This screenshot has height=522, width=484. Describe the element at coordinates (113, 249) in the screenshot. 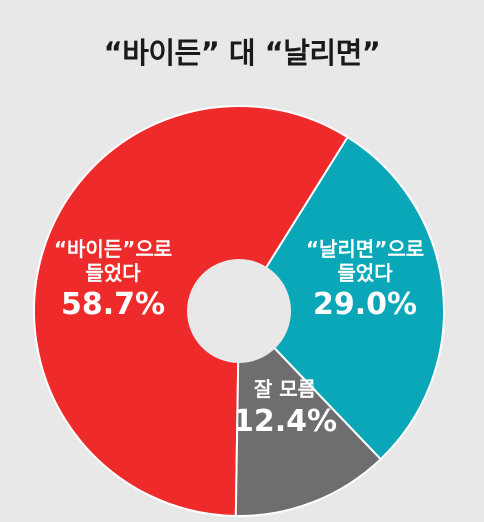

I see `slice-label-biden-line1: “바이든”으로` at that location.